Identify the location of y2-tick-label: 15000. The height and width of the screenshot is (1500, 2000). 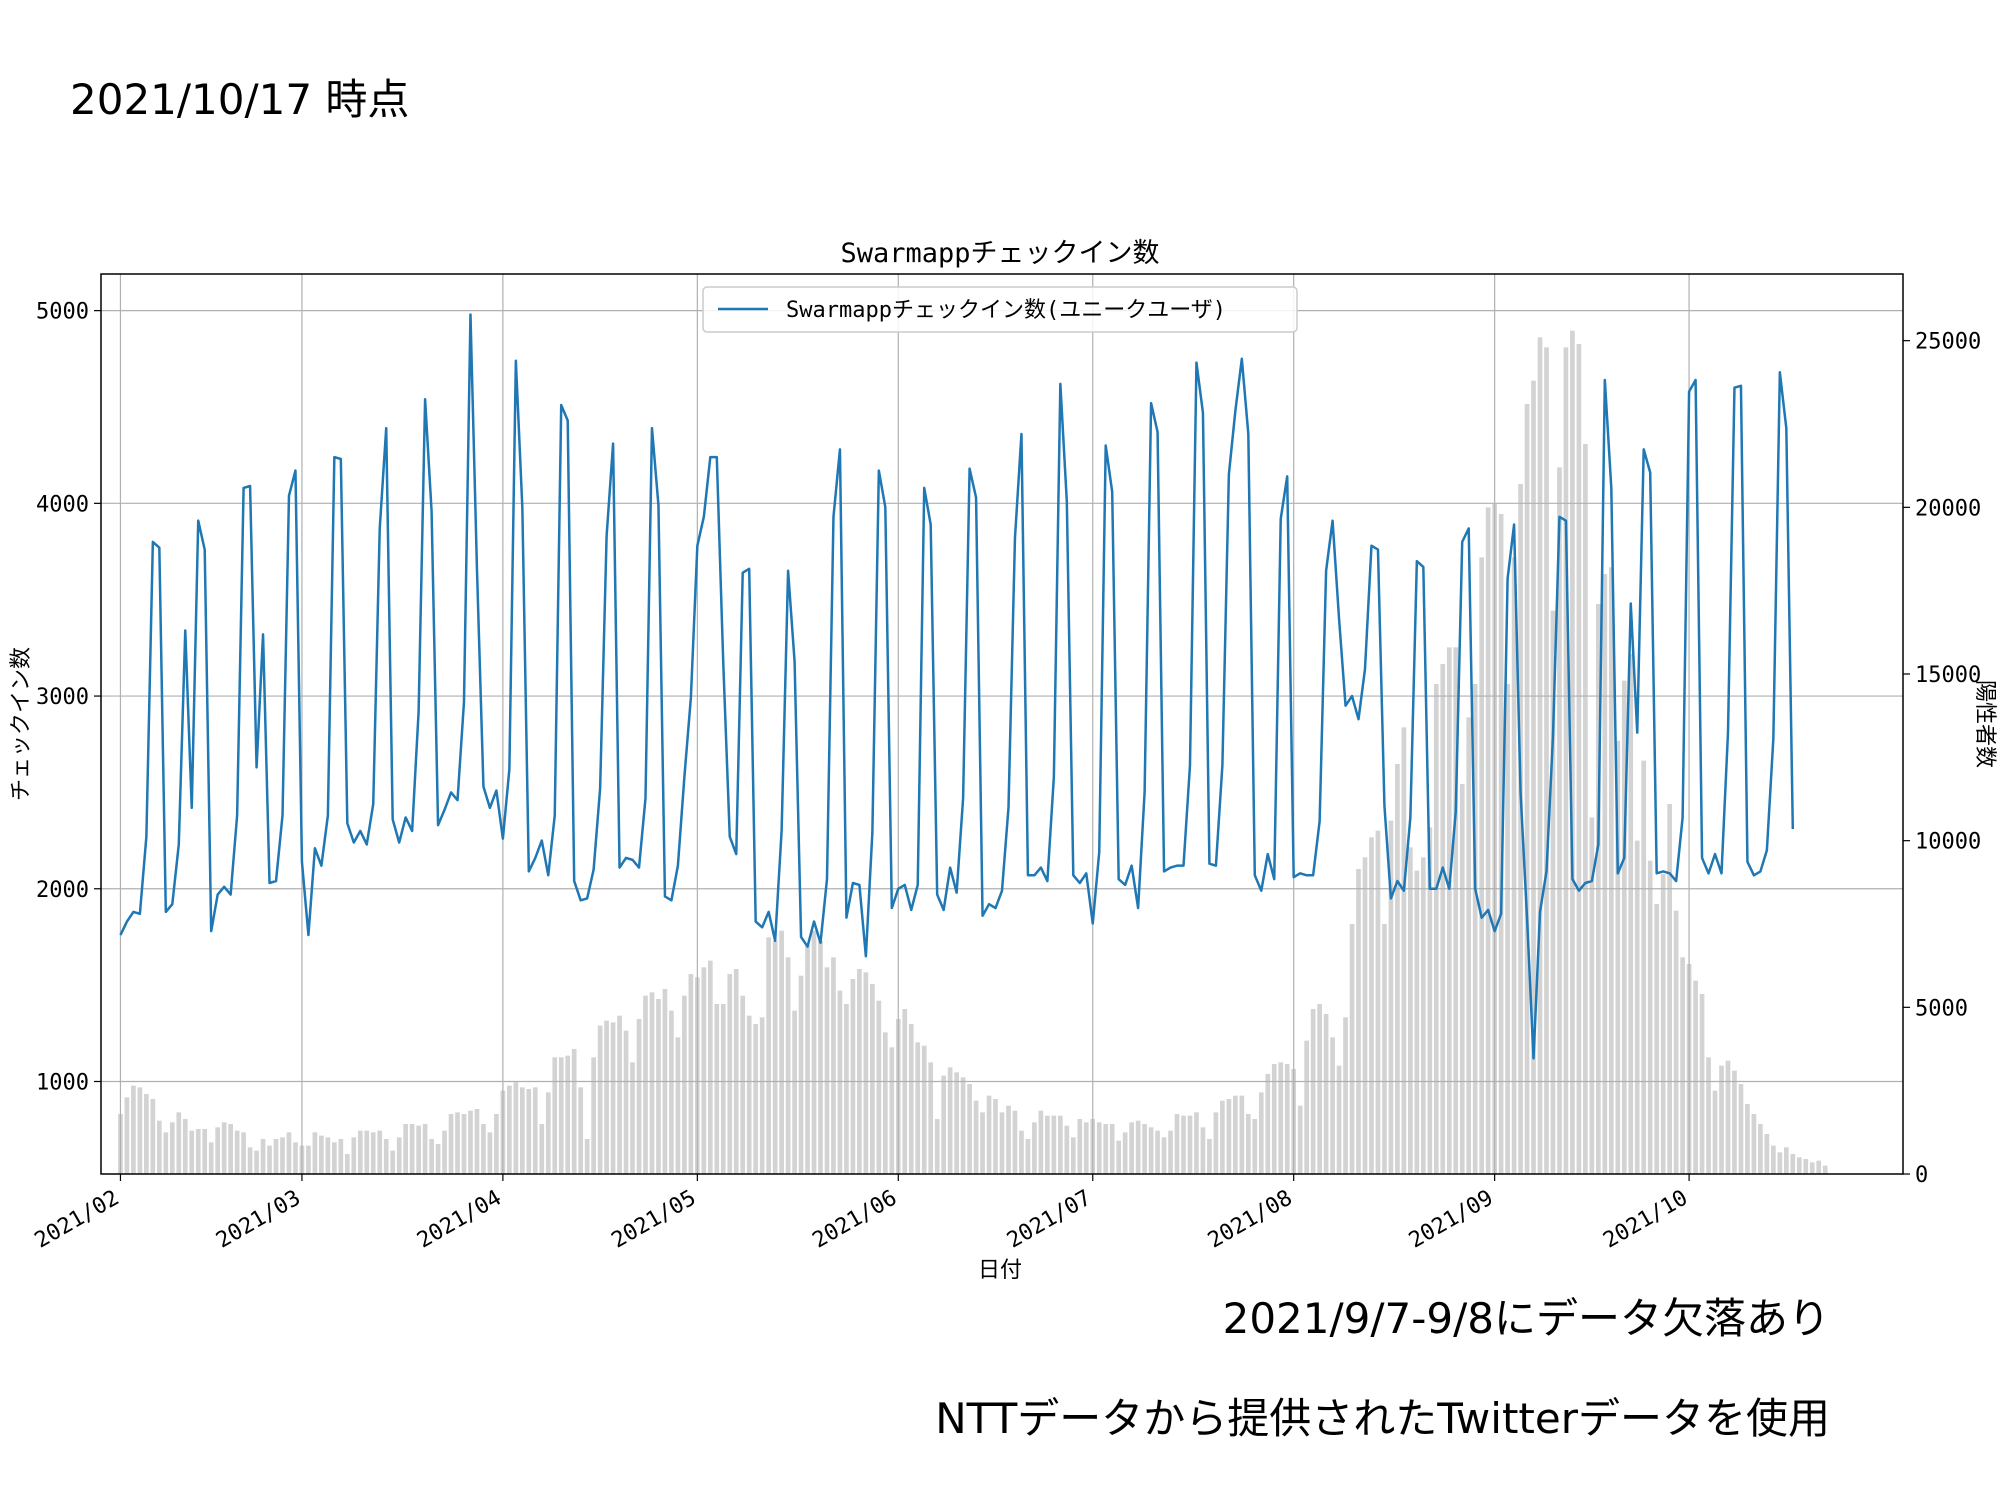
(1948, 675).